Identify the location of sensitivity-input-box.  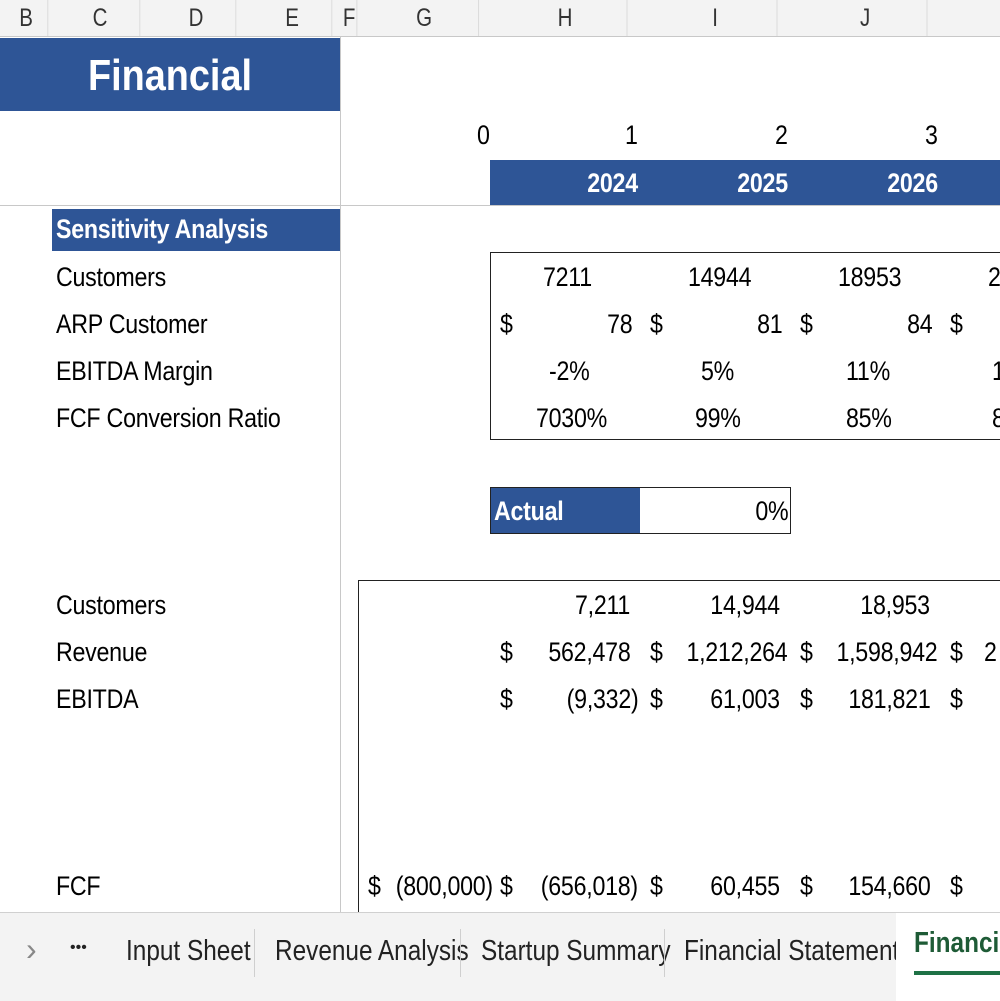
(745, 346).